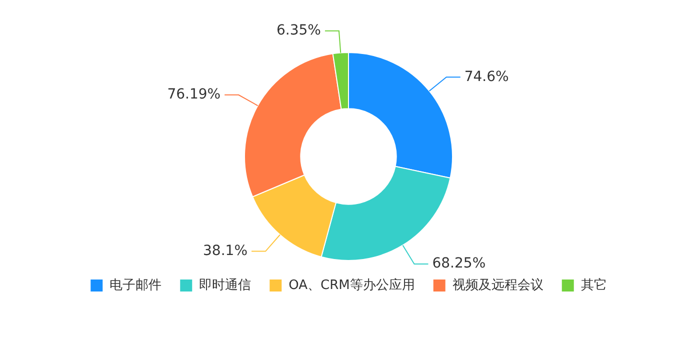 The height and width of the screenshot is (358, 697). What do you see at coordinates (593, 284) in the screenshot?
I see `legend-label: 其它` at bounding box center [593, 284].